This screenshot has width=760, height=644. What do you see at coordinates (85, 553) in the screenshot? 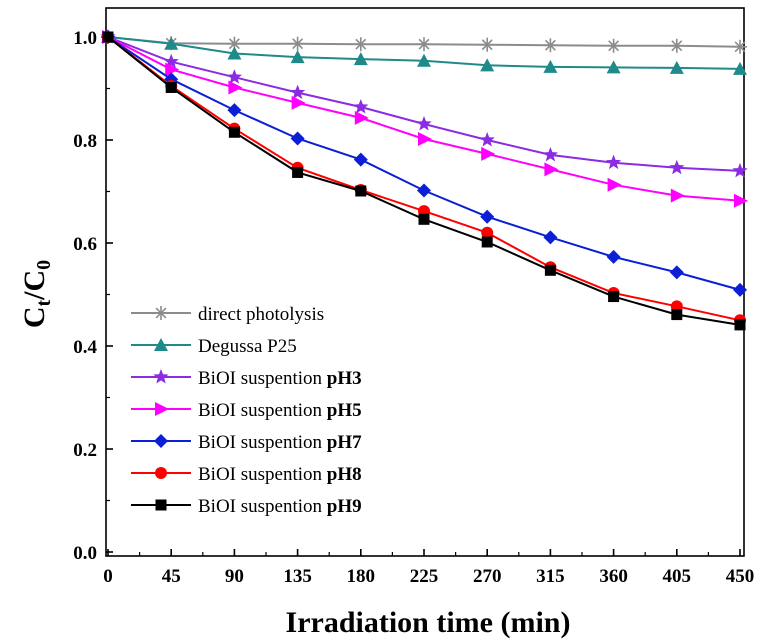
I see `y-tick-label: 0.0` at bounding box center [85, 553].